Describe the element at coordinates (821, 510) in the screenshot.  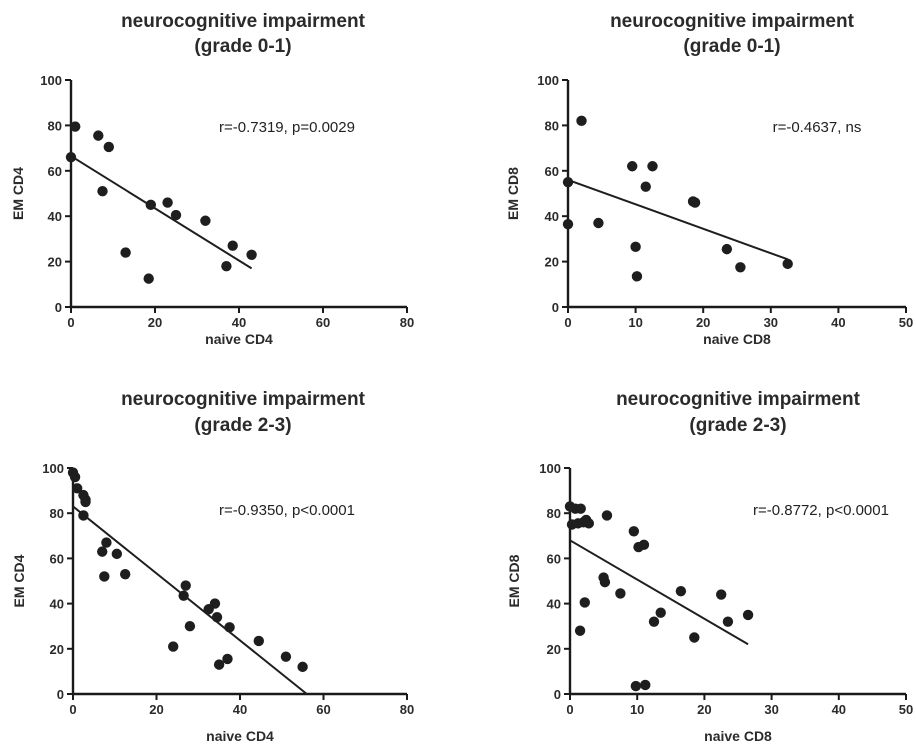
I see `correlation-annotation: r=-0.8772, p<0.0001` at that location.